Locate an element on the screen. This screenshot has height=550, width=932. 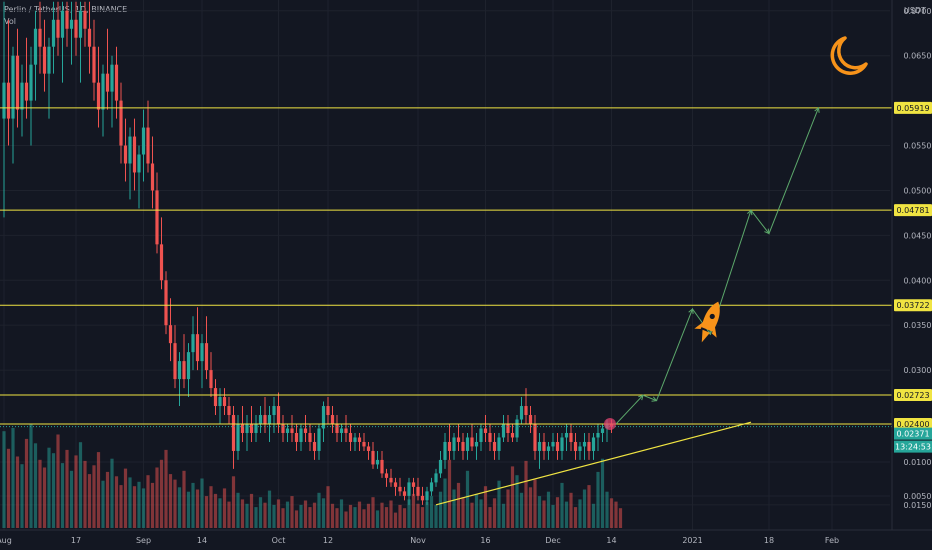
level-badge is located at coordinates (913, 210).